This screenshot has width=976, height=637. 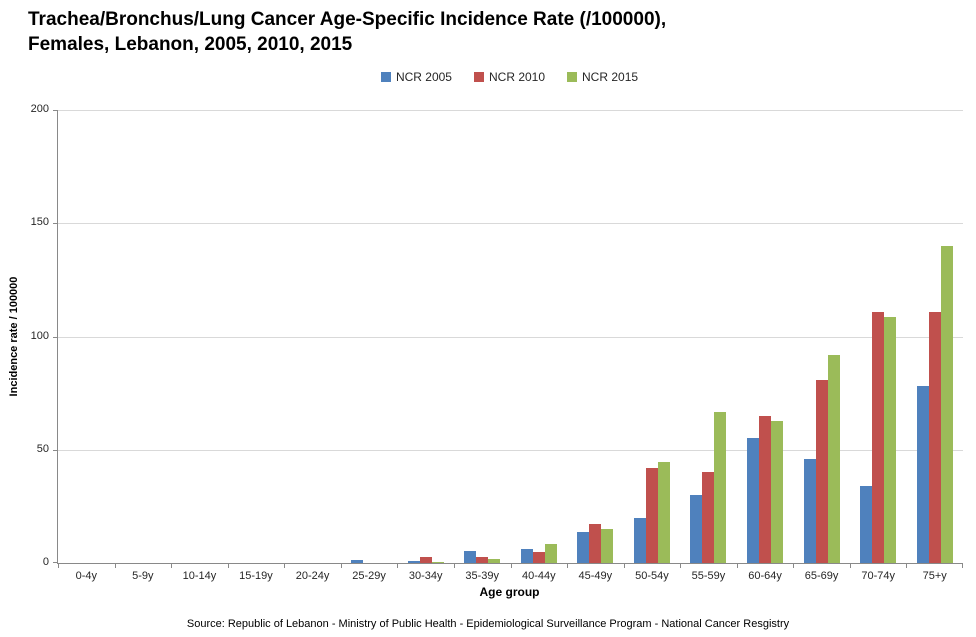 I want to click on x-axis-category-label: 65-69y, so click(x=821, y=576).